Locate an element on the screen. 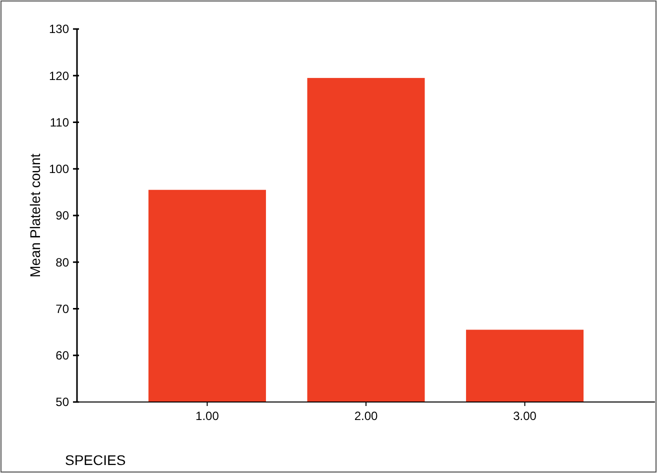  x-tick-label: 1.00 is located at coordinates (208, 416).